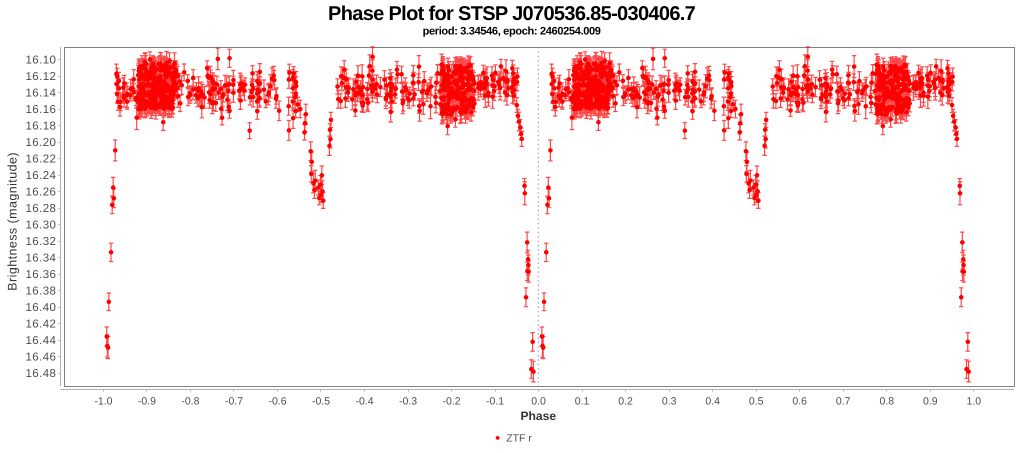 The image size is (1024, 453). I want to click on svg-text: 0.7, so click(843, 402).